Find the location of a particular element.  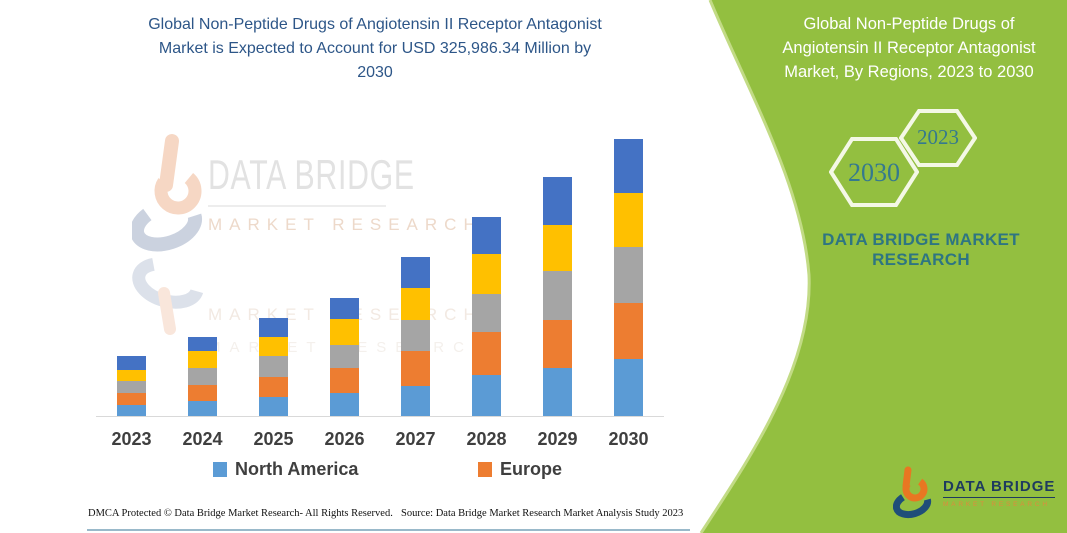

logo-brand-text: DATA BRIDGE is located at coordinates (999, 488).